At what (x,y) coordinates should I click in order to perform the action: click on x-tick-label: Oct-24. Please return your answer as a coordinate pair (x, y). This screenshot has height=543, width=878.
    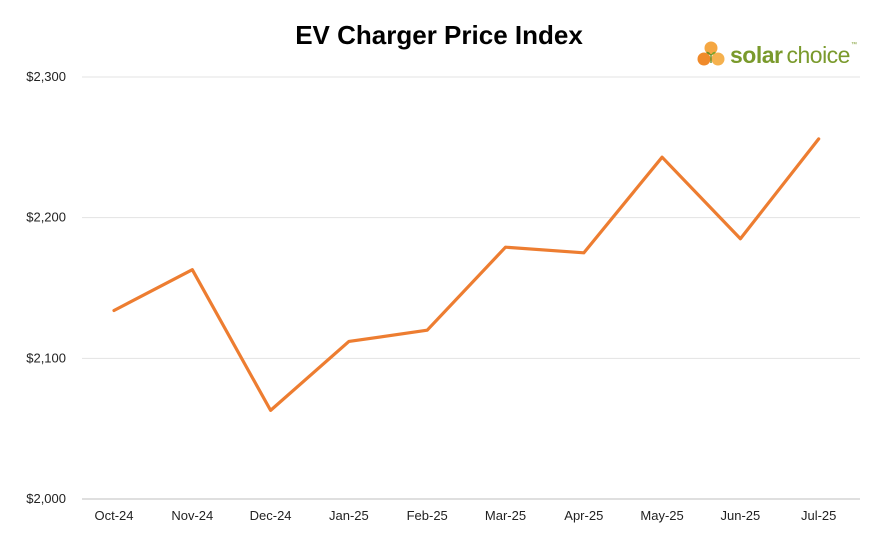
    Looking at the image, I should click on (113, 515).